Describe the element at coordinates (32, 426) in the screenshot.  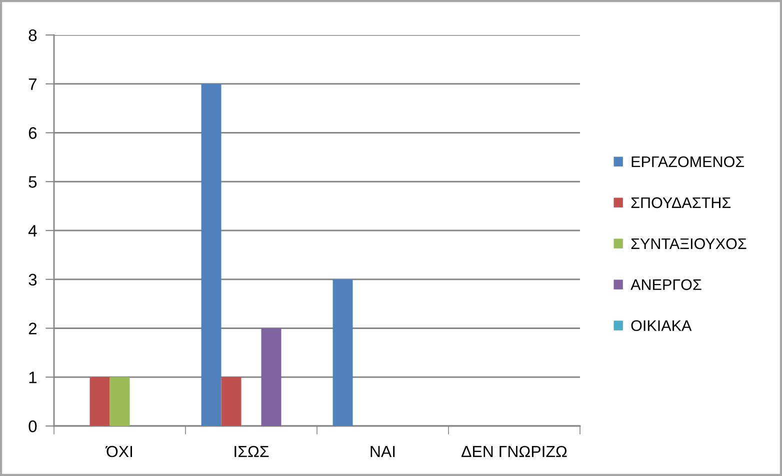
I see `y-tick-label: 0` at that location.